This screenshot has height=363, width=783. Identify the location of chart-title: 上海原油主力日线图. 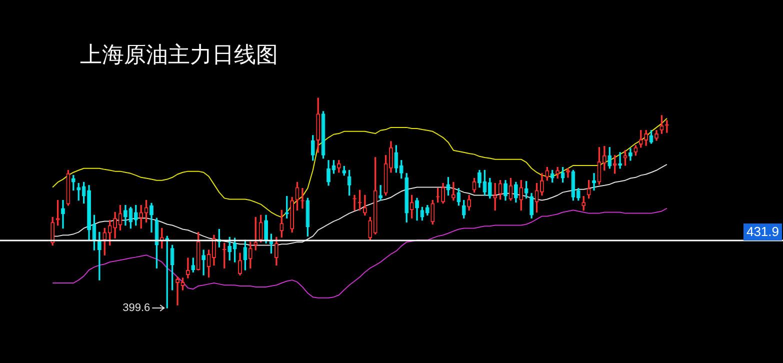
(179, 56).